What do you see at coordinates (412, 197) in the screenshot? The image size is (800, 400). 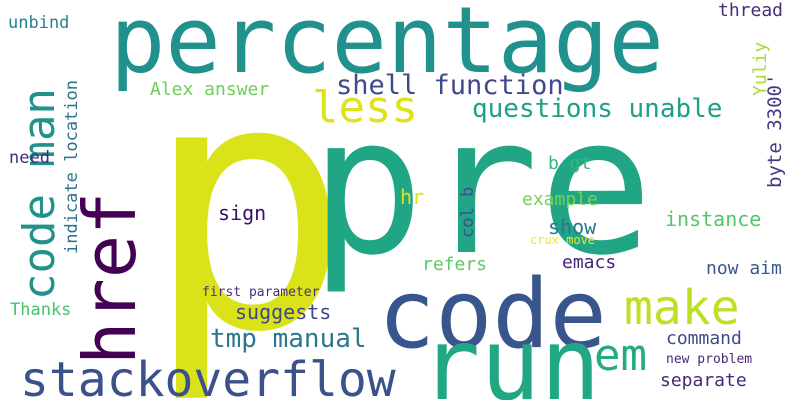 I see `word-hr: hr` at bounding box center [412, 197].